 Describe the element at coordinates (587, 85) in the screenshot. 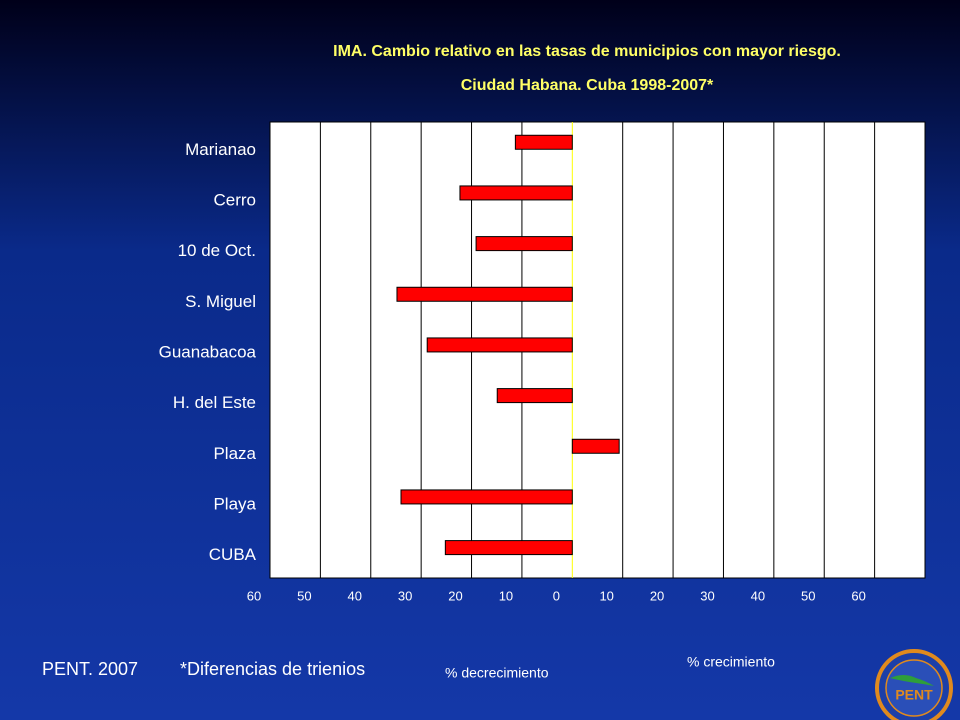

I see `chart-subtitle: Ciudad Habana. Cuba 1998-2007*` at that location.